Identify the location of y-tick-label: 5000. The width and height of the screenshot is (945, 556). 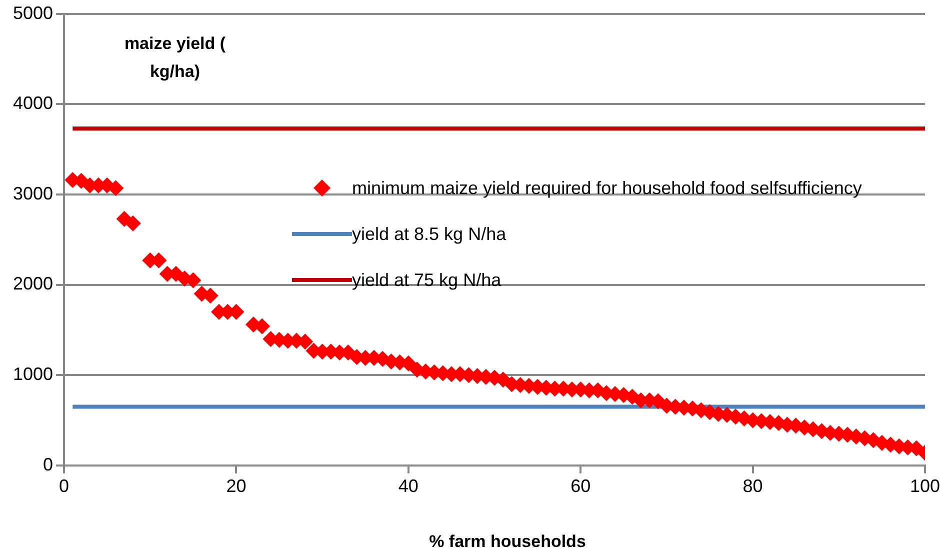
(33, 12).